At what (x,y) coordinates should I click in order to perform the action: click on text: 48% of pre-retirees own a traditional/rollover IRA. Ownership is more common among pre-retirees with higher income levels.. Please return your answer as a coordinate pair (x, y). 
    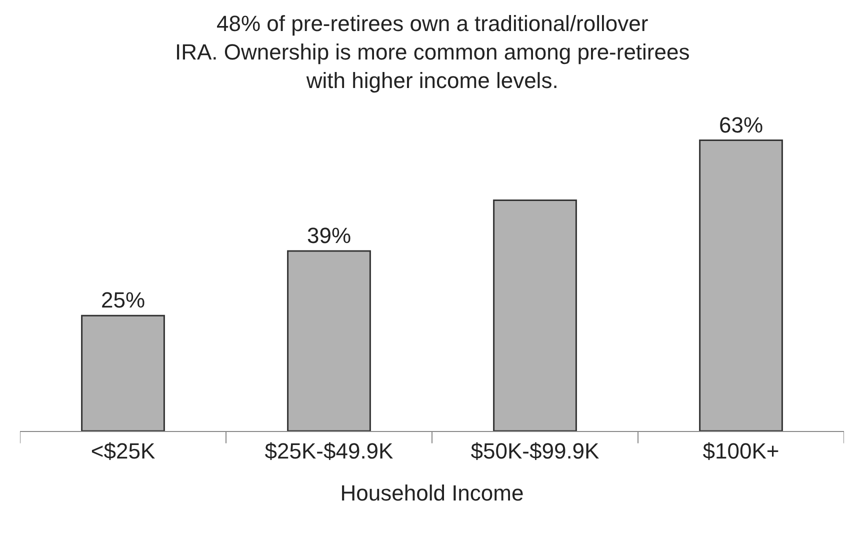
    Looking at the image, I should click on (432, 52).